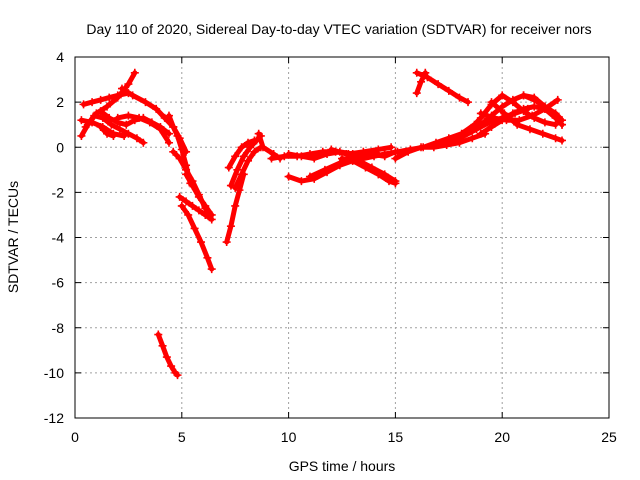 Image resolution: width=640 pixels, height=480 pixels. Describe the element at coordinates (13, 237) in the screenshot. I see `y-axis-label: SDTVAR / TECUs` at that location.